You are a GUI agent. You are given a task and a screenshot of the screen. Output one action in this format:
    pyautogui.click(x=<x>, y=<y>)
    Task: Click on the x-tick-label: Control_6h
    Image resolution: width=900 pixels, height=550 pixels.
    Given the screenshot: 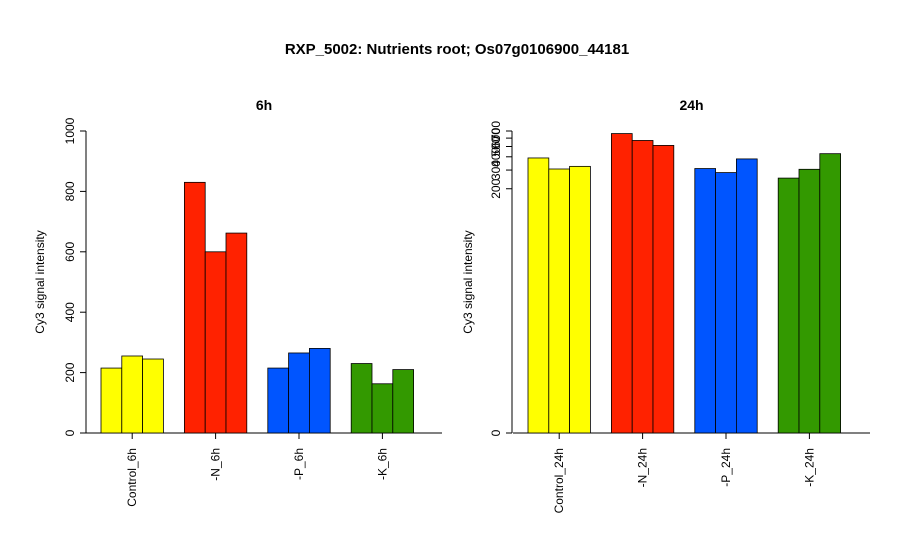 What is the action you would take?
    pyautogui.click(x=132, y=477)
    